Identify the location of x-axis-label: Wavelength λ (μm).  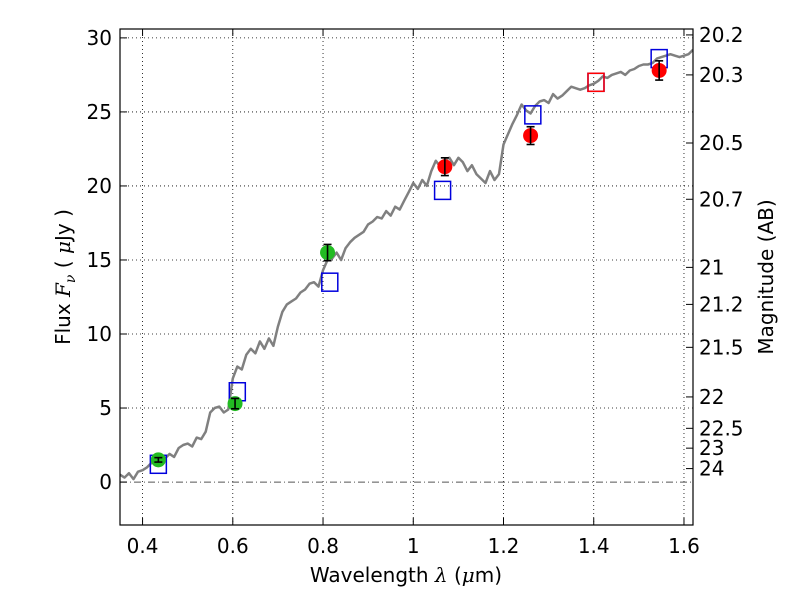
(406, 575).